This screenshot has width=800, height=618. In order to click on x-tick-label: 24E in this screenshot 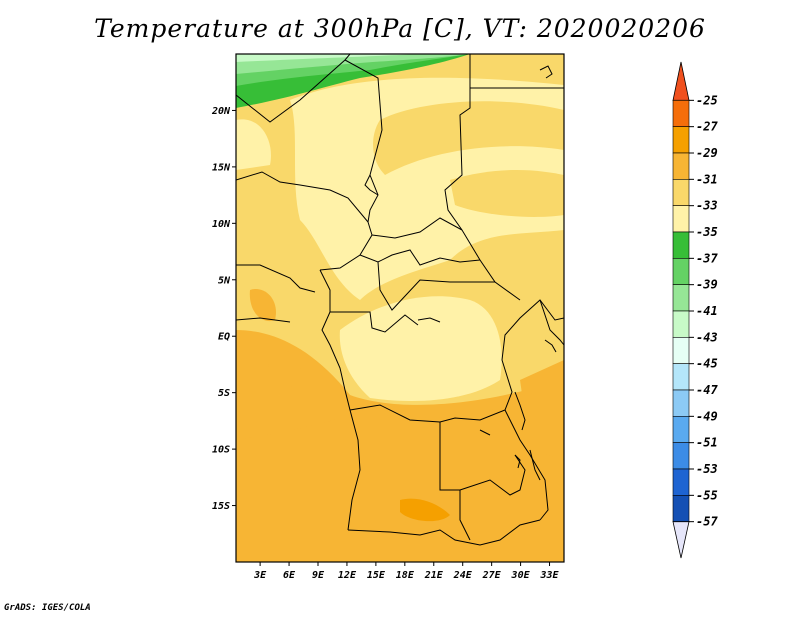, I will do `click(463, 575)`.